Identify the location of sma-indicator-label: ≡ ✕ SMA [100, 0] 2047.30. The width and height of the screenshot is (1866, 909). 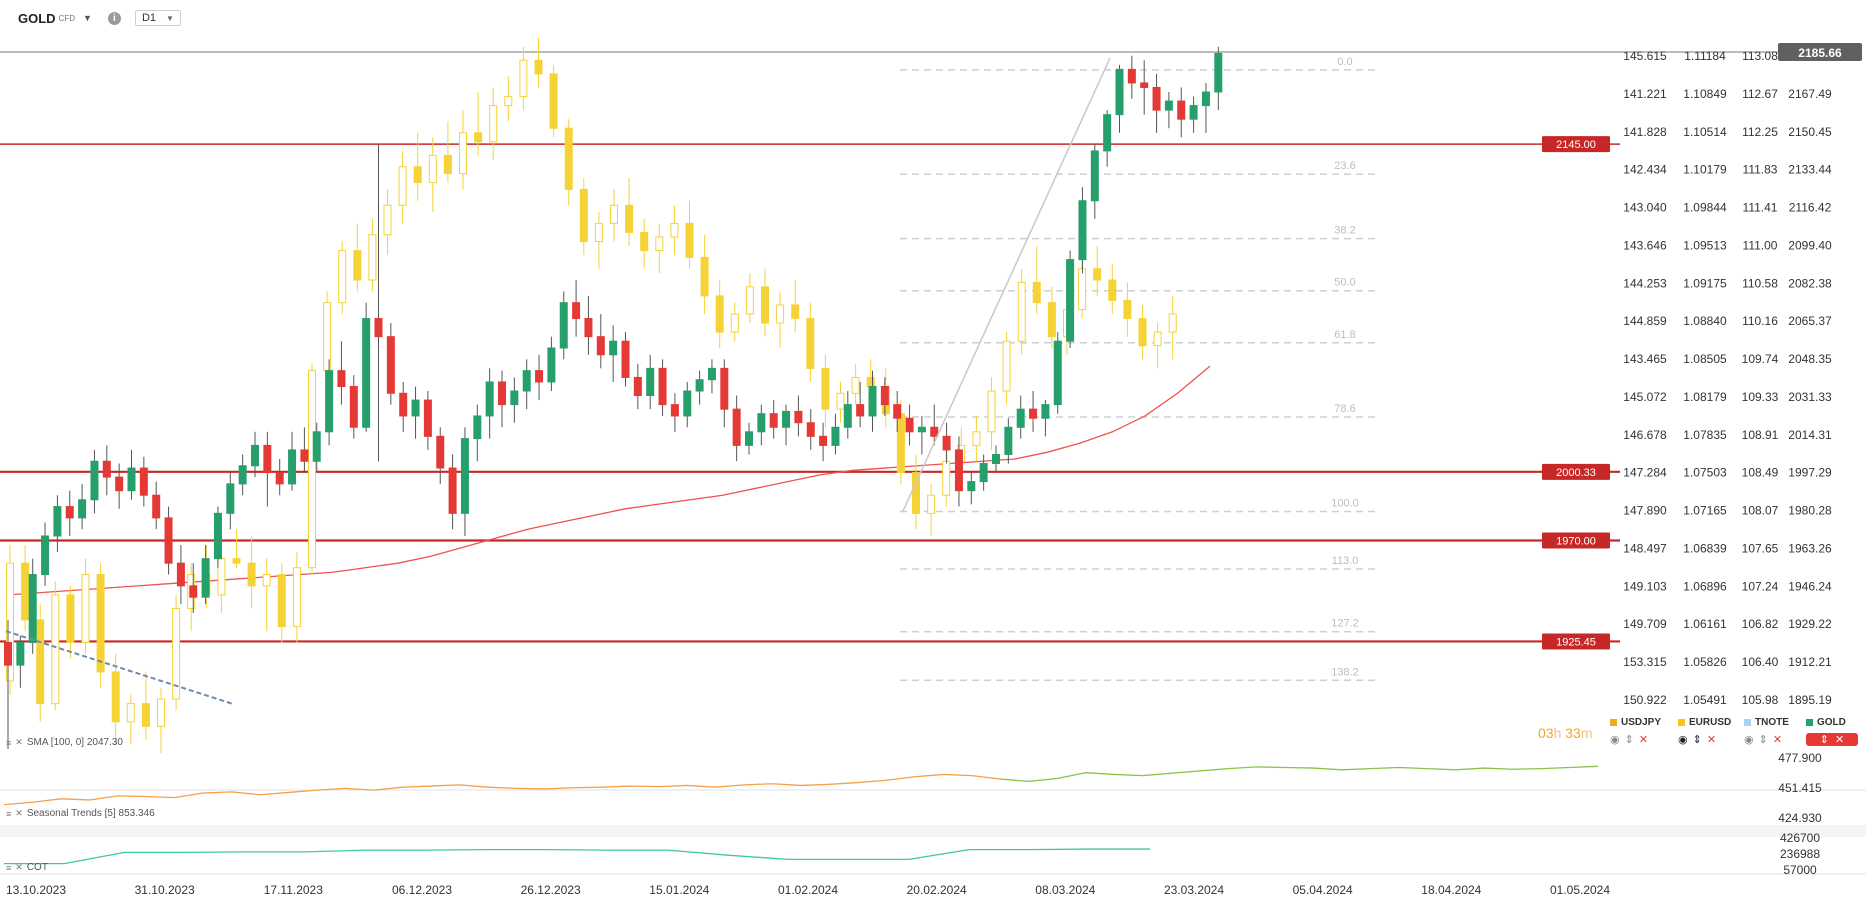
(64, 742).